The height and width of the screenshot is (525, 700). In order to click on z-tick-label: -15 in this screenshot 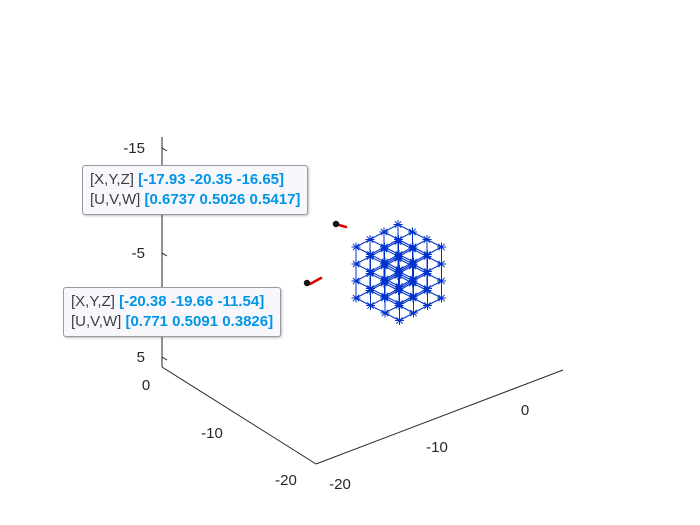, I will do `click(134, 148)`.